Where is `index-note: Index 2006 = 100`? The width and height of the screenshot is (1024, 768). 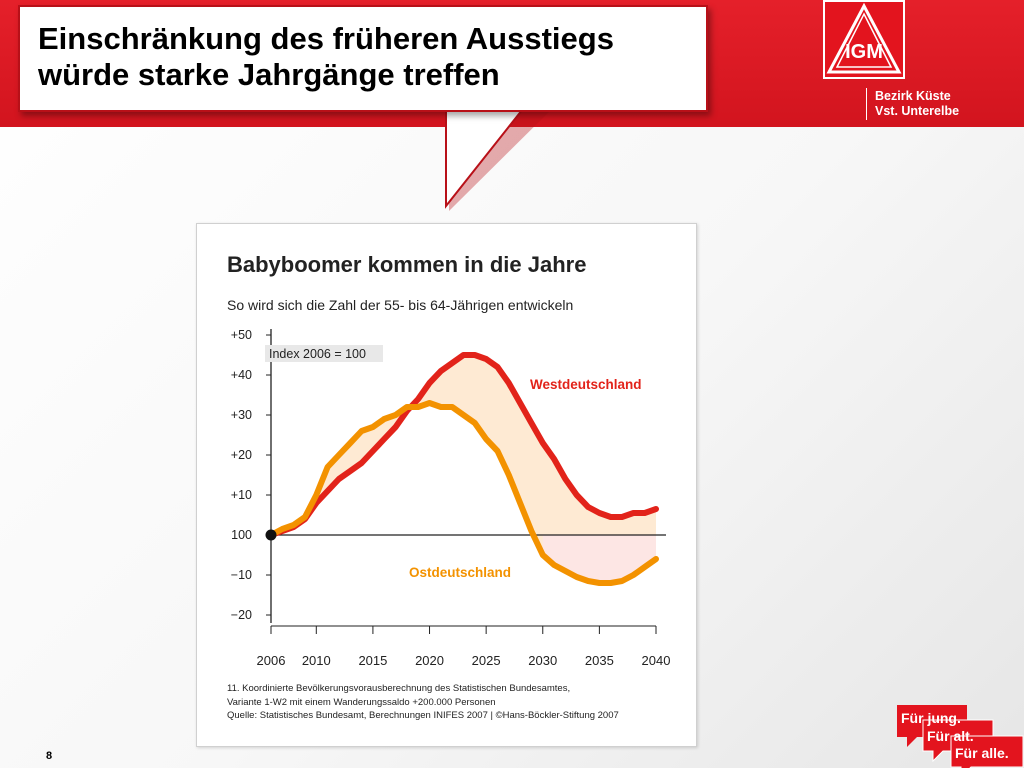 index-note: Index 2006 = 100 is located at coordinates (317, 354).